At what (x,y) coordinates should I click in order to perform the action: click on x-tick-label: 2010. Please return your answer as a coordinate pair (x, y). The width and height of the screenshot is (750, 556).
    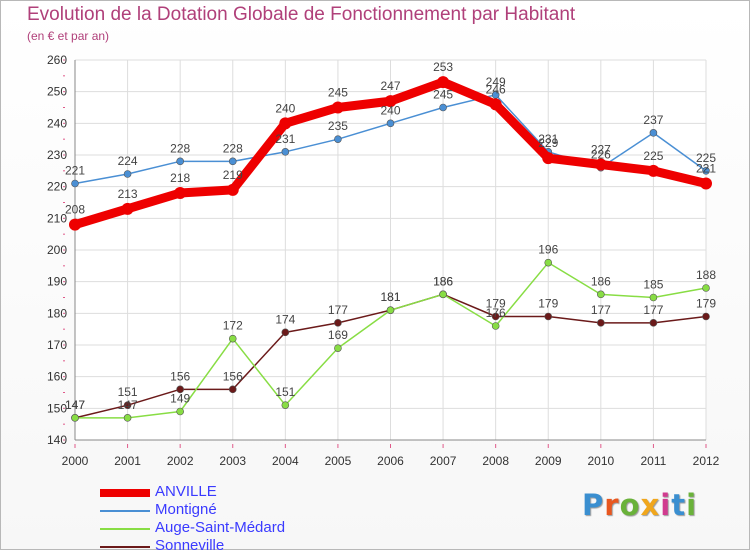
    Looking at the image, I should click on (600, 461).